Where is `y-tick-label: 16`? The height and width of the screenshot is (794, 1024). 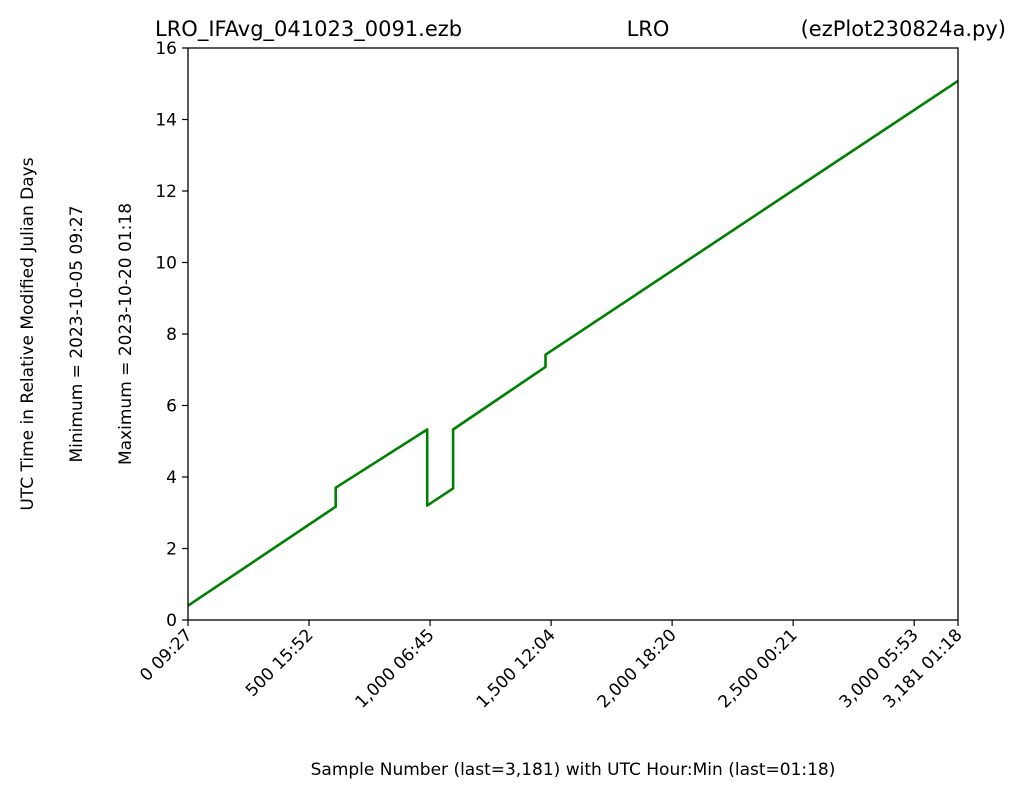 y-tick-label: 16 is located at coordinates (166, 49).